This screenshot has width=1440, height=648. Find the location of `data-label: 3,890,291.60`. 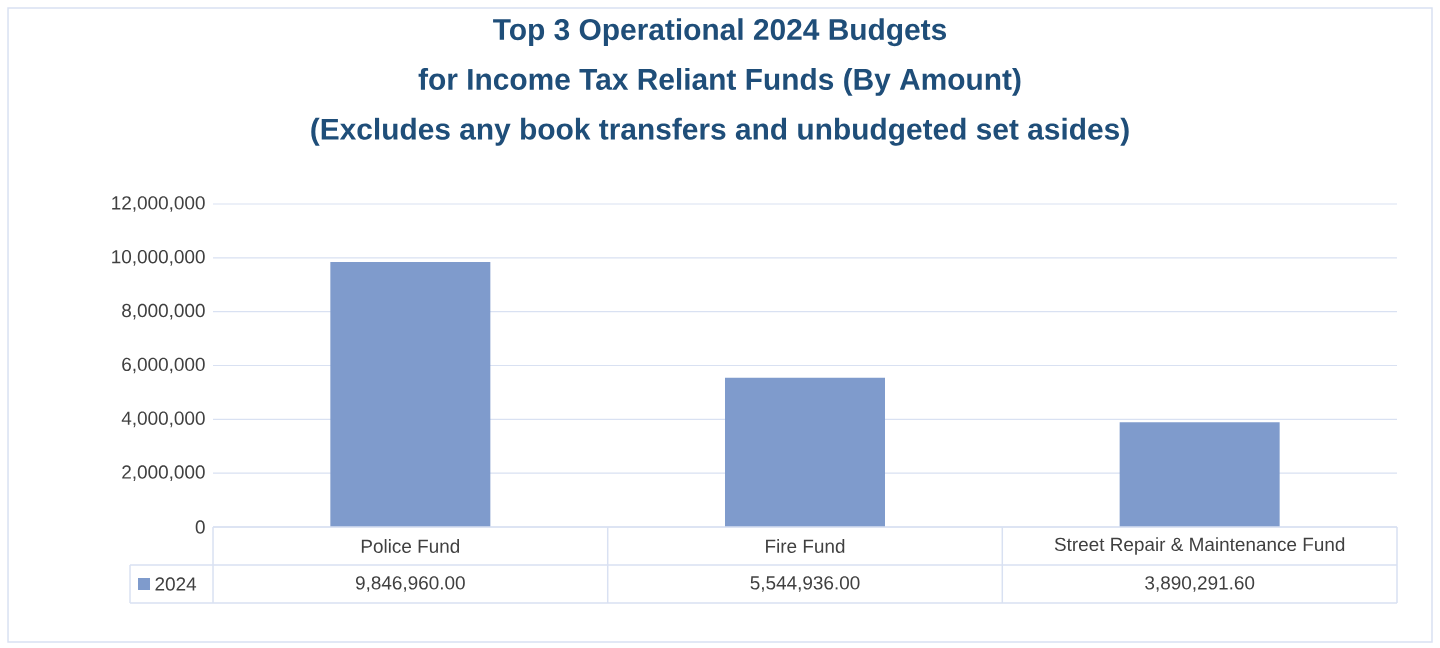

data-label: 3,890,291.60 is located at coordinates (1200, 584).